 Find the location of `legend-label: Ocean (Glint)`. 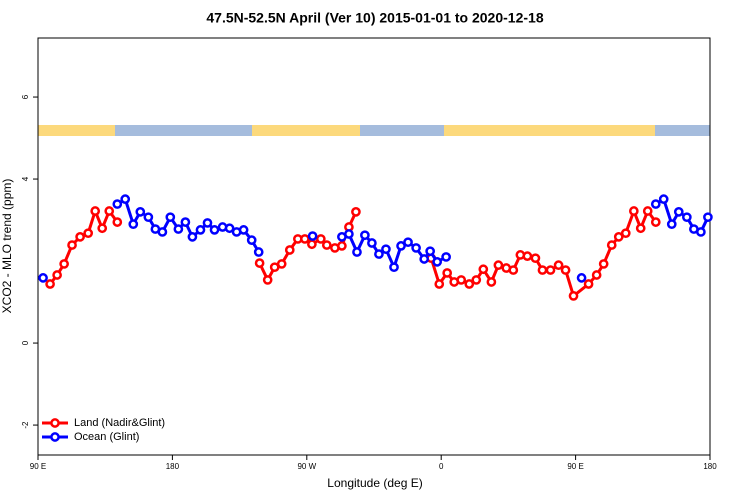

legend-label: Ocean (Glint) is located at coordinates (106, 437).